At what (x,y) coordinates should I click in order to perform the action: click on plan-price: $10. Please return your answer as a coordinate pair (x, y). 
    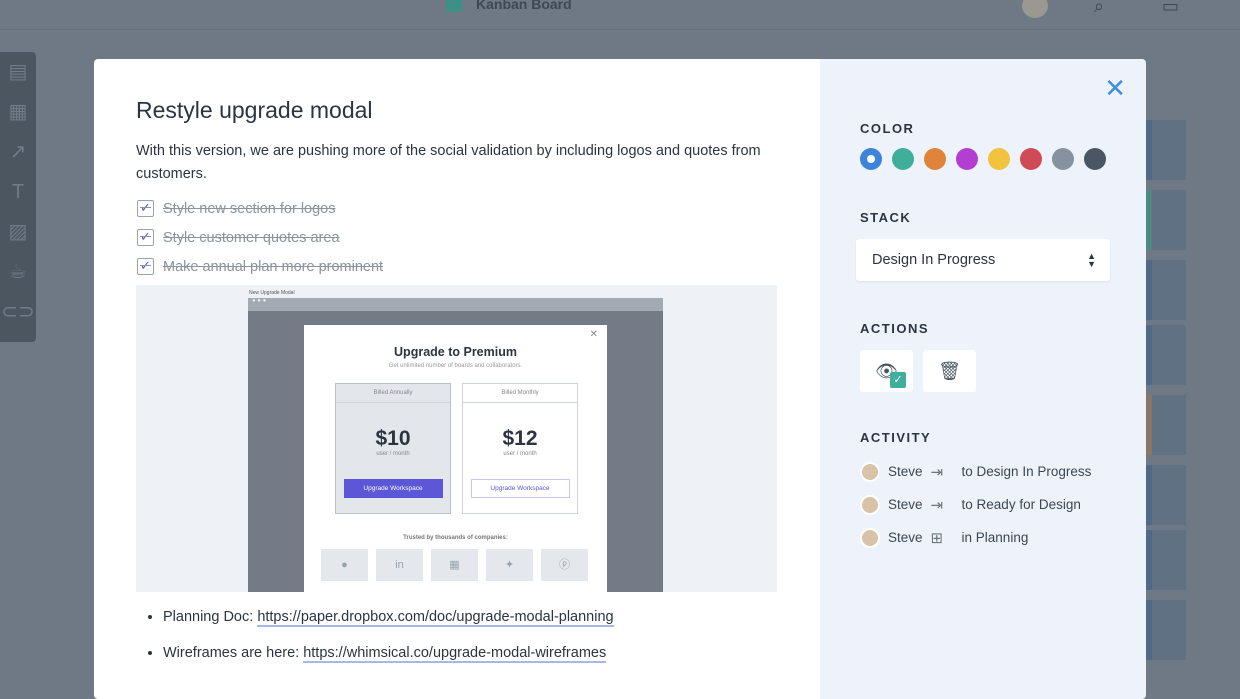
    Looking at the image, I should click on (393, 438).